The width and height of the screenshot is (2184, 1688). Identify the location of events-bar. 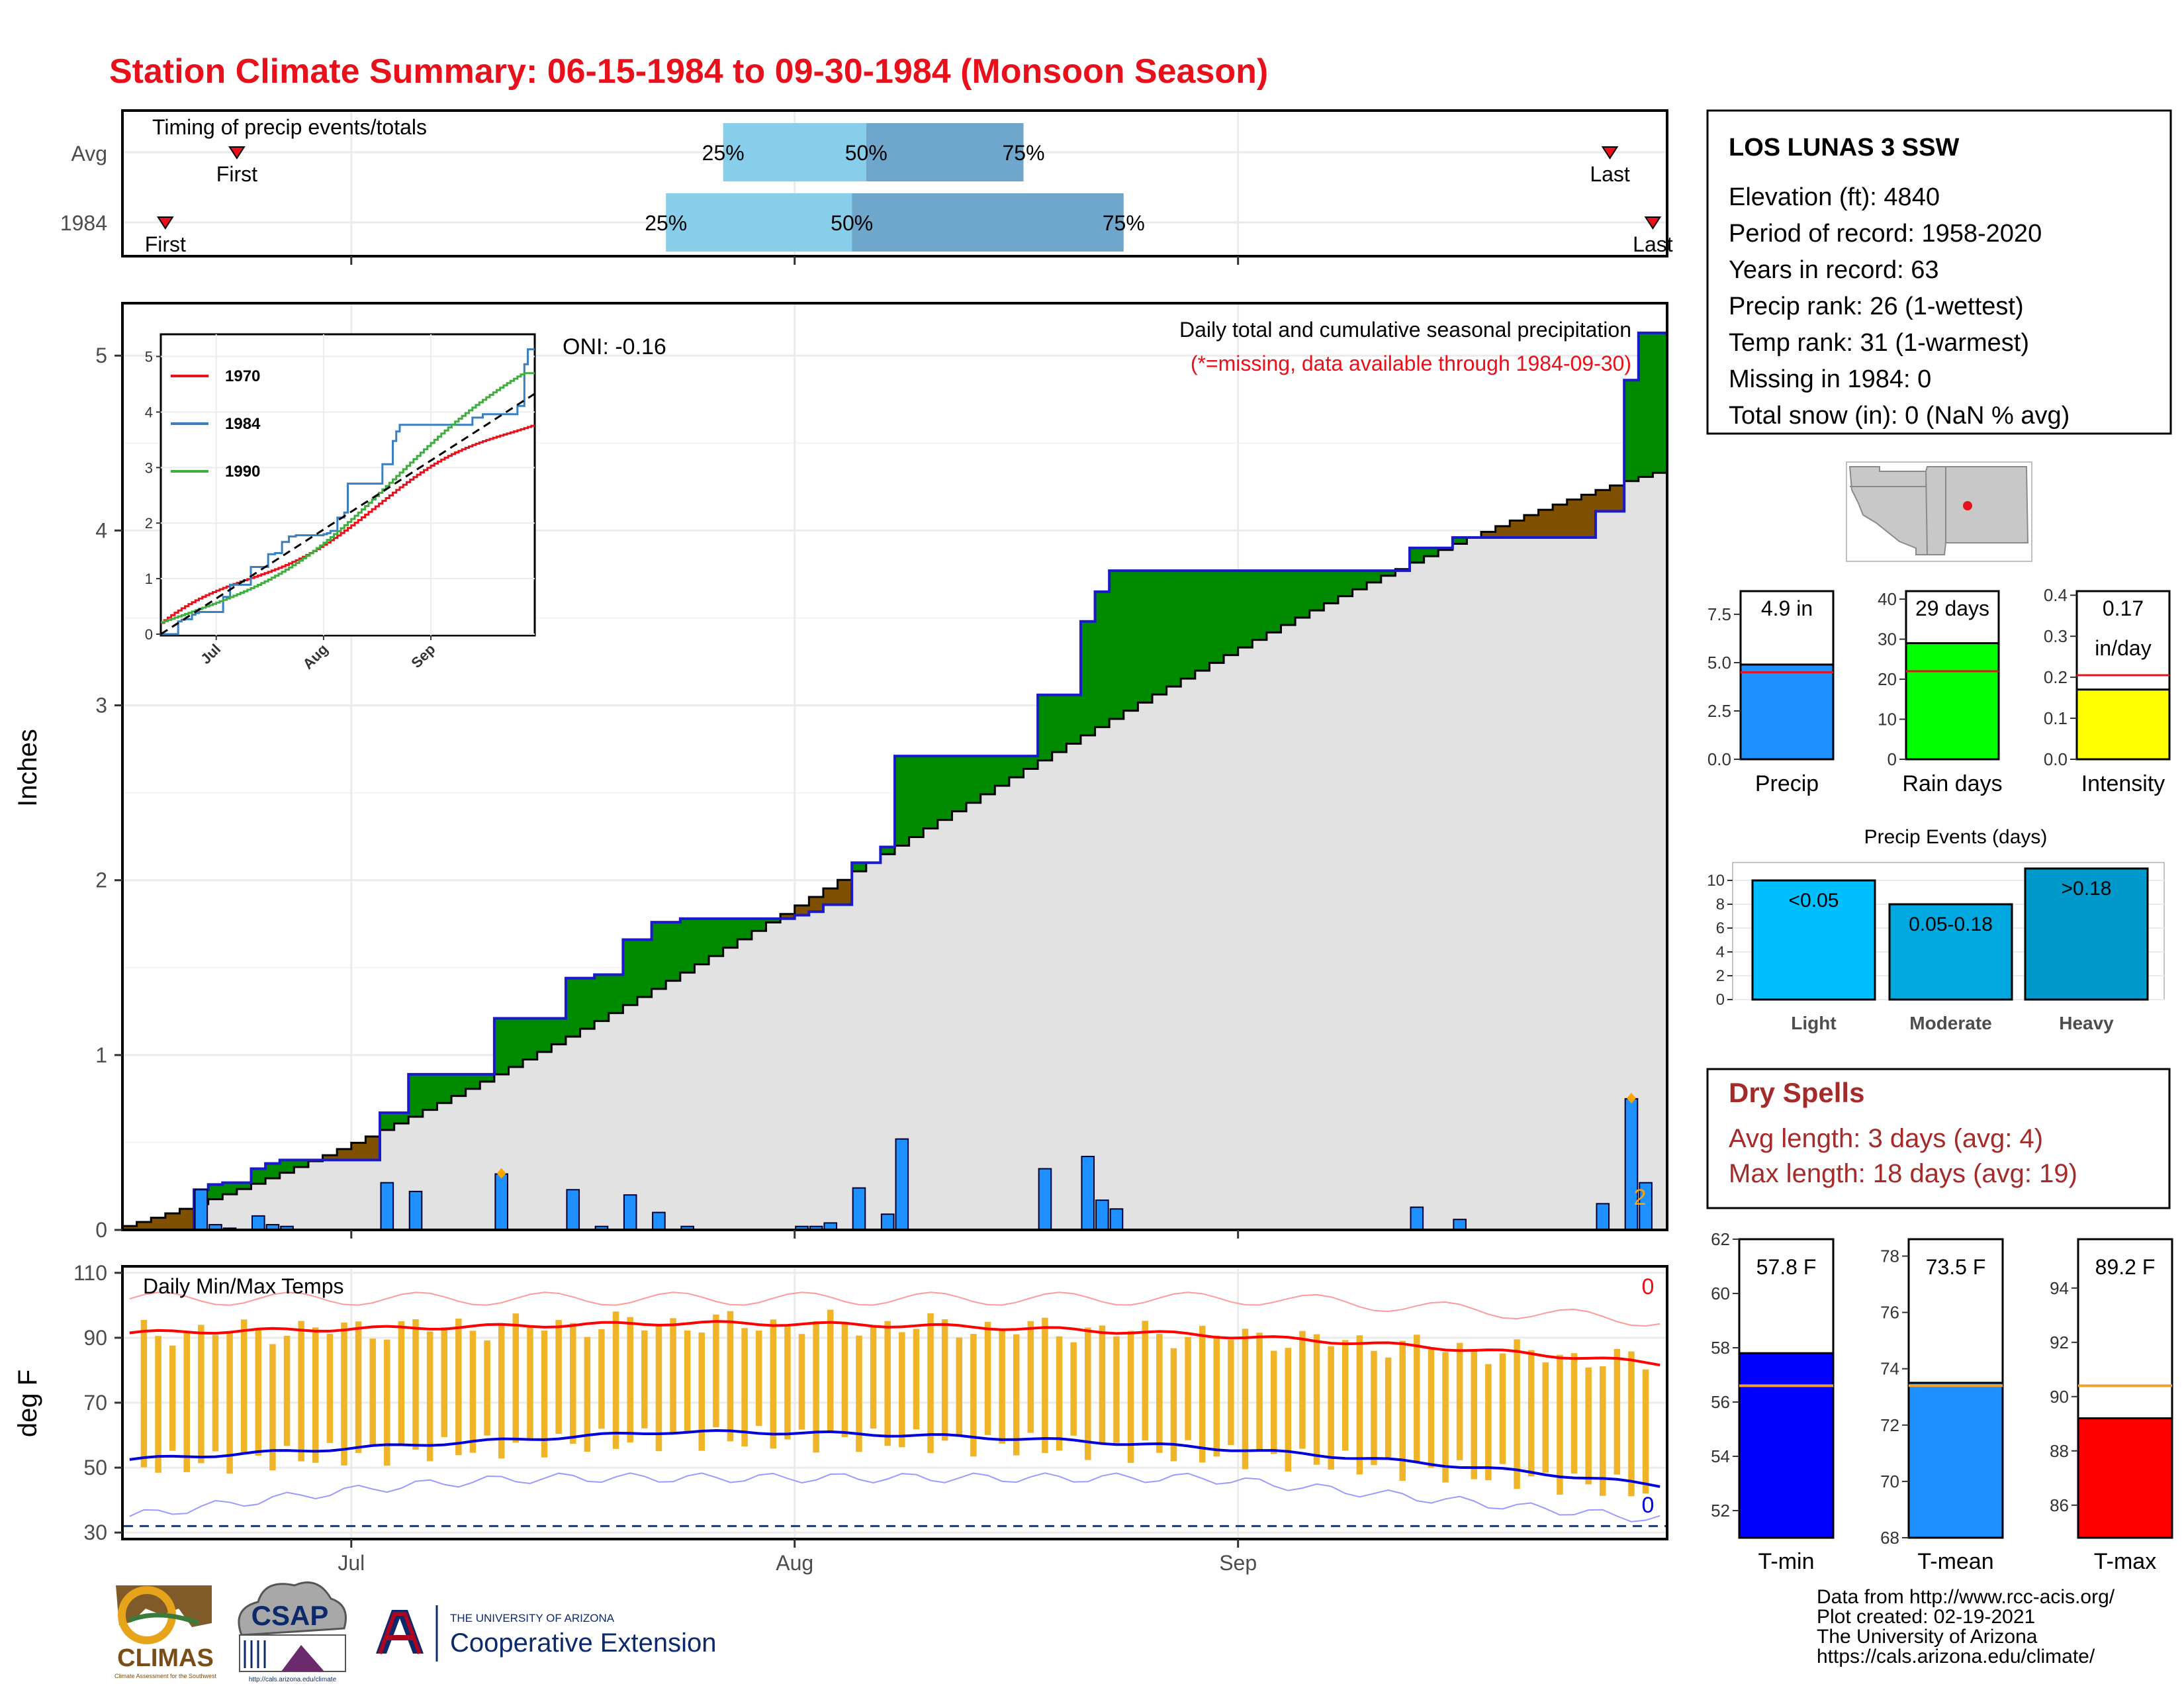
(1814, 940).